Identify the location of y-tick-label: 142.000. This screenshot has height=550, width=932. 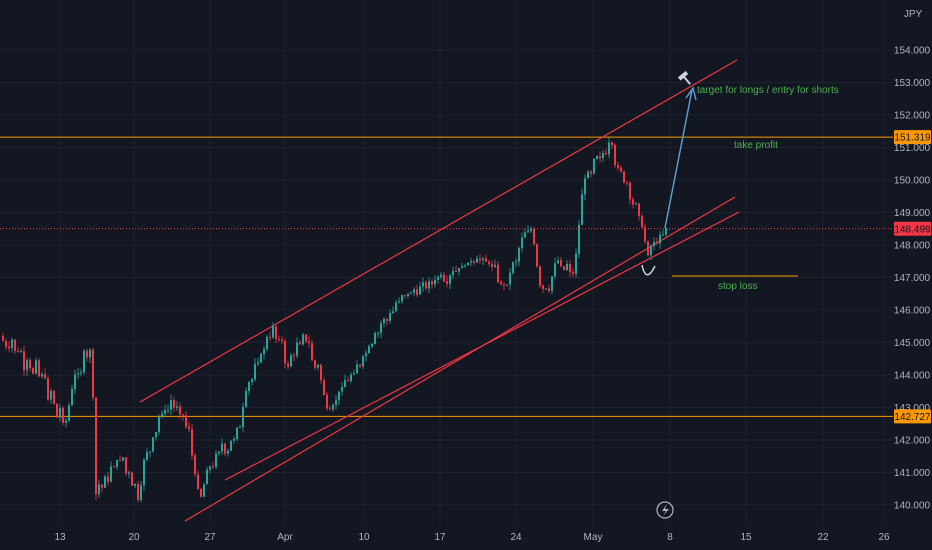
(912, 441).